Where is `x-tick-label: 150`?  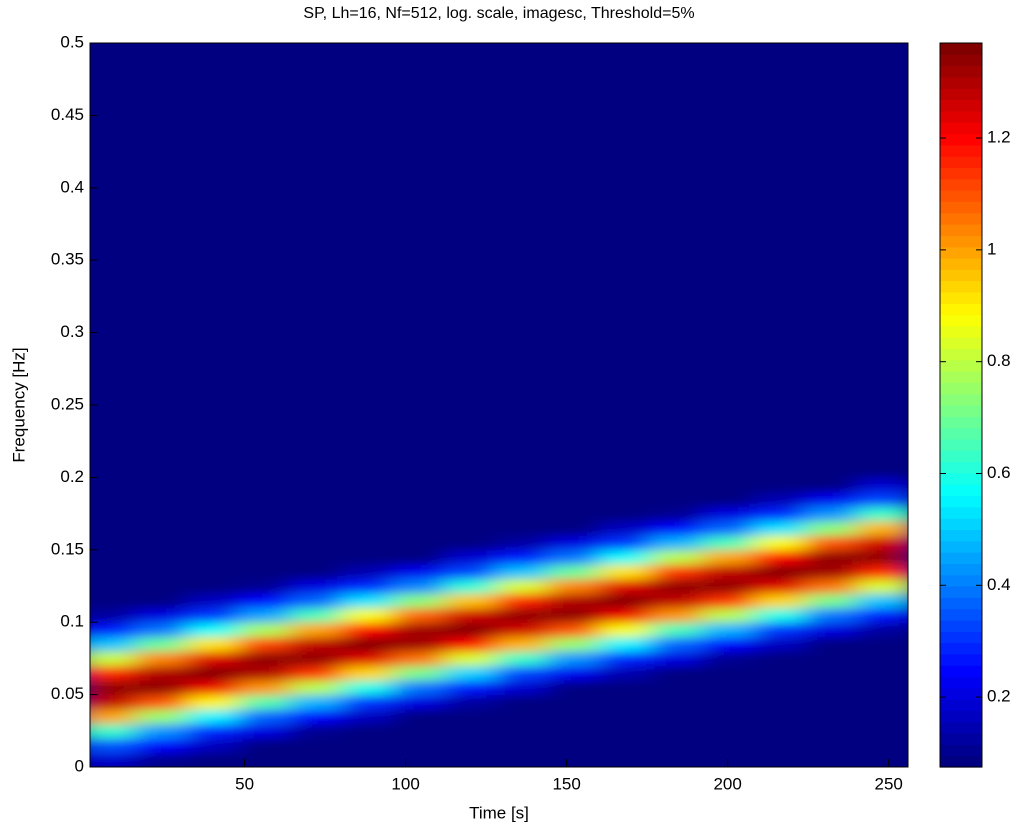 x-tick-label: 150 is located at coordinates (566, 783).